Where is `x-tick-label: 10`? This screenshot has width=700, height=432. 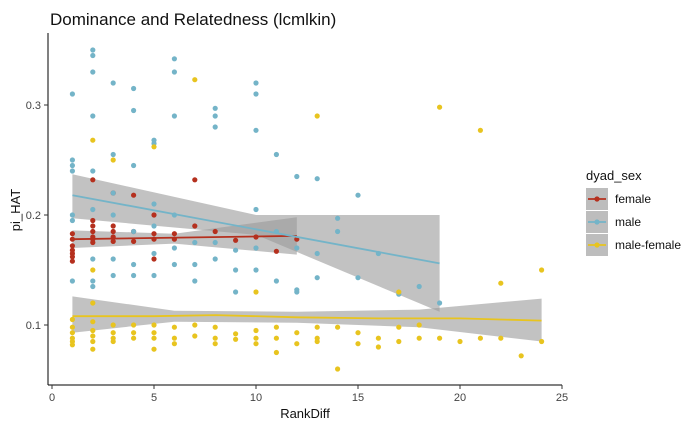 x-tick-label: 10 is located at coordinates (256, 398).